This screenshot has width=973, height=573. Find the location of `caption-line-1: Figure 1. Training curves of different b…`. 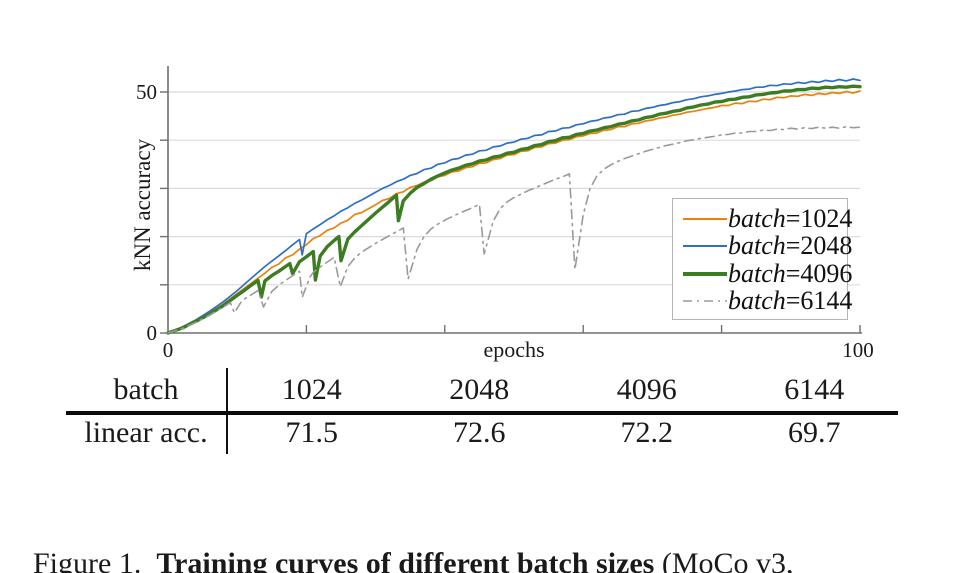

caption-line-1: Figure 1. Training curves of different b… is located at coordinates (495, 559).